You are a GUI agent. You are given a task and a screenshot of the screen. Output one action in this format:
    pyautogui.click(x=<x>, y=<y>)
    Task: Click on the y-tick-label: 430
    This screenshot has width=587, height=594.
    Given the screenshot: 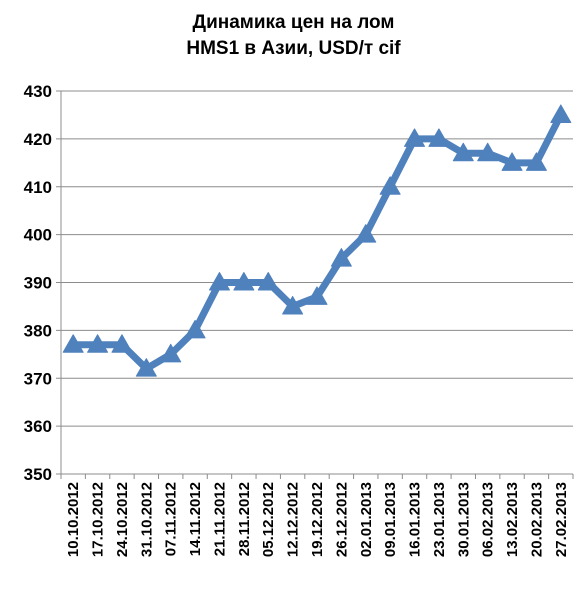 What is the action you would take?
    pyautogui.click(x=38, y=91)
    